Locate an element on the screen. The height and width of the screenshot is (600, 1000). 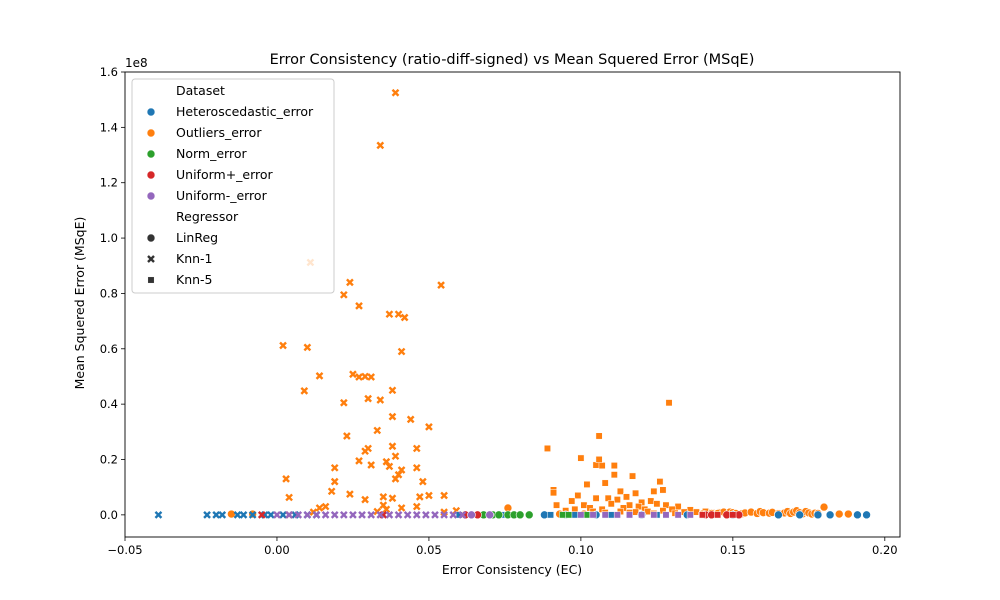
legend-label: Knn-5 is located at coordinates (194, 279).